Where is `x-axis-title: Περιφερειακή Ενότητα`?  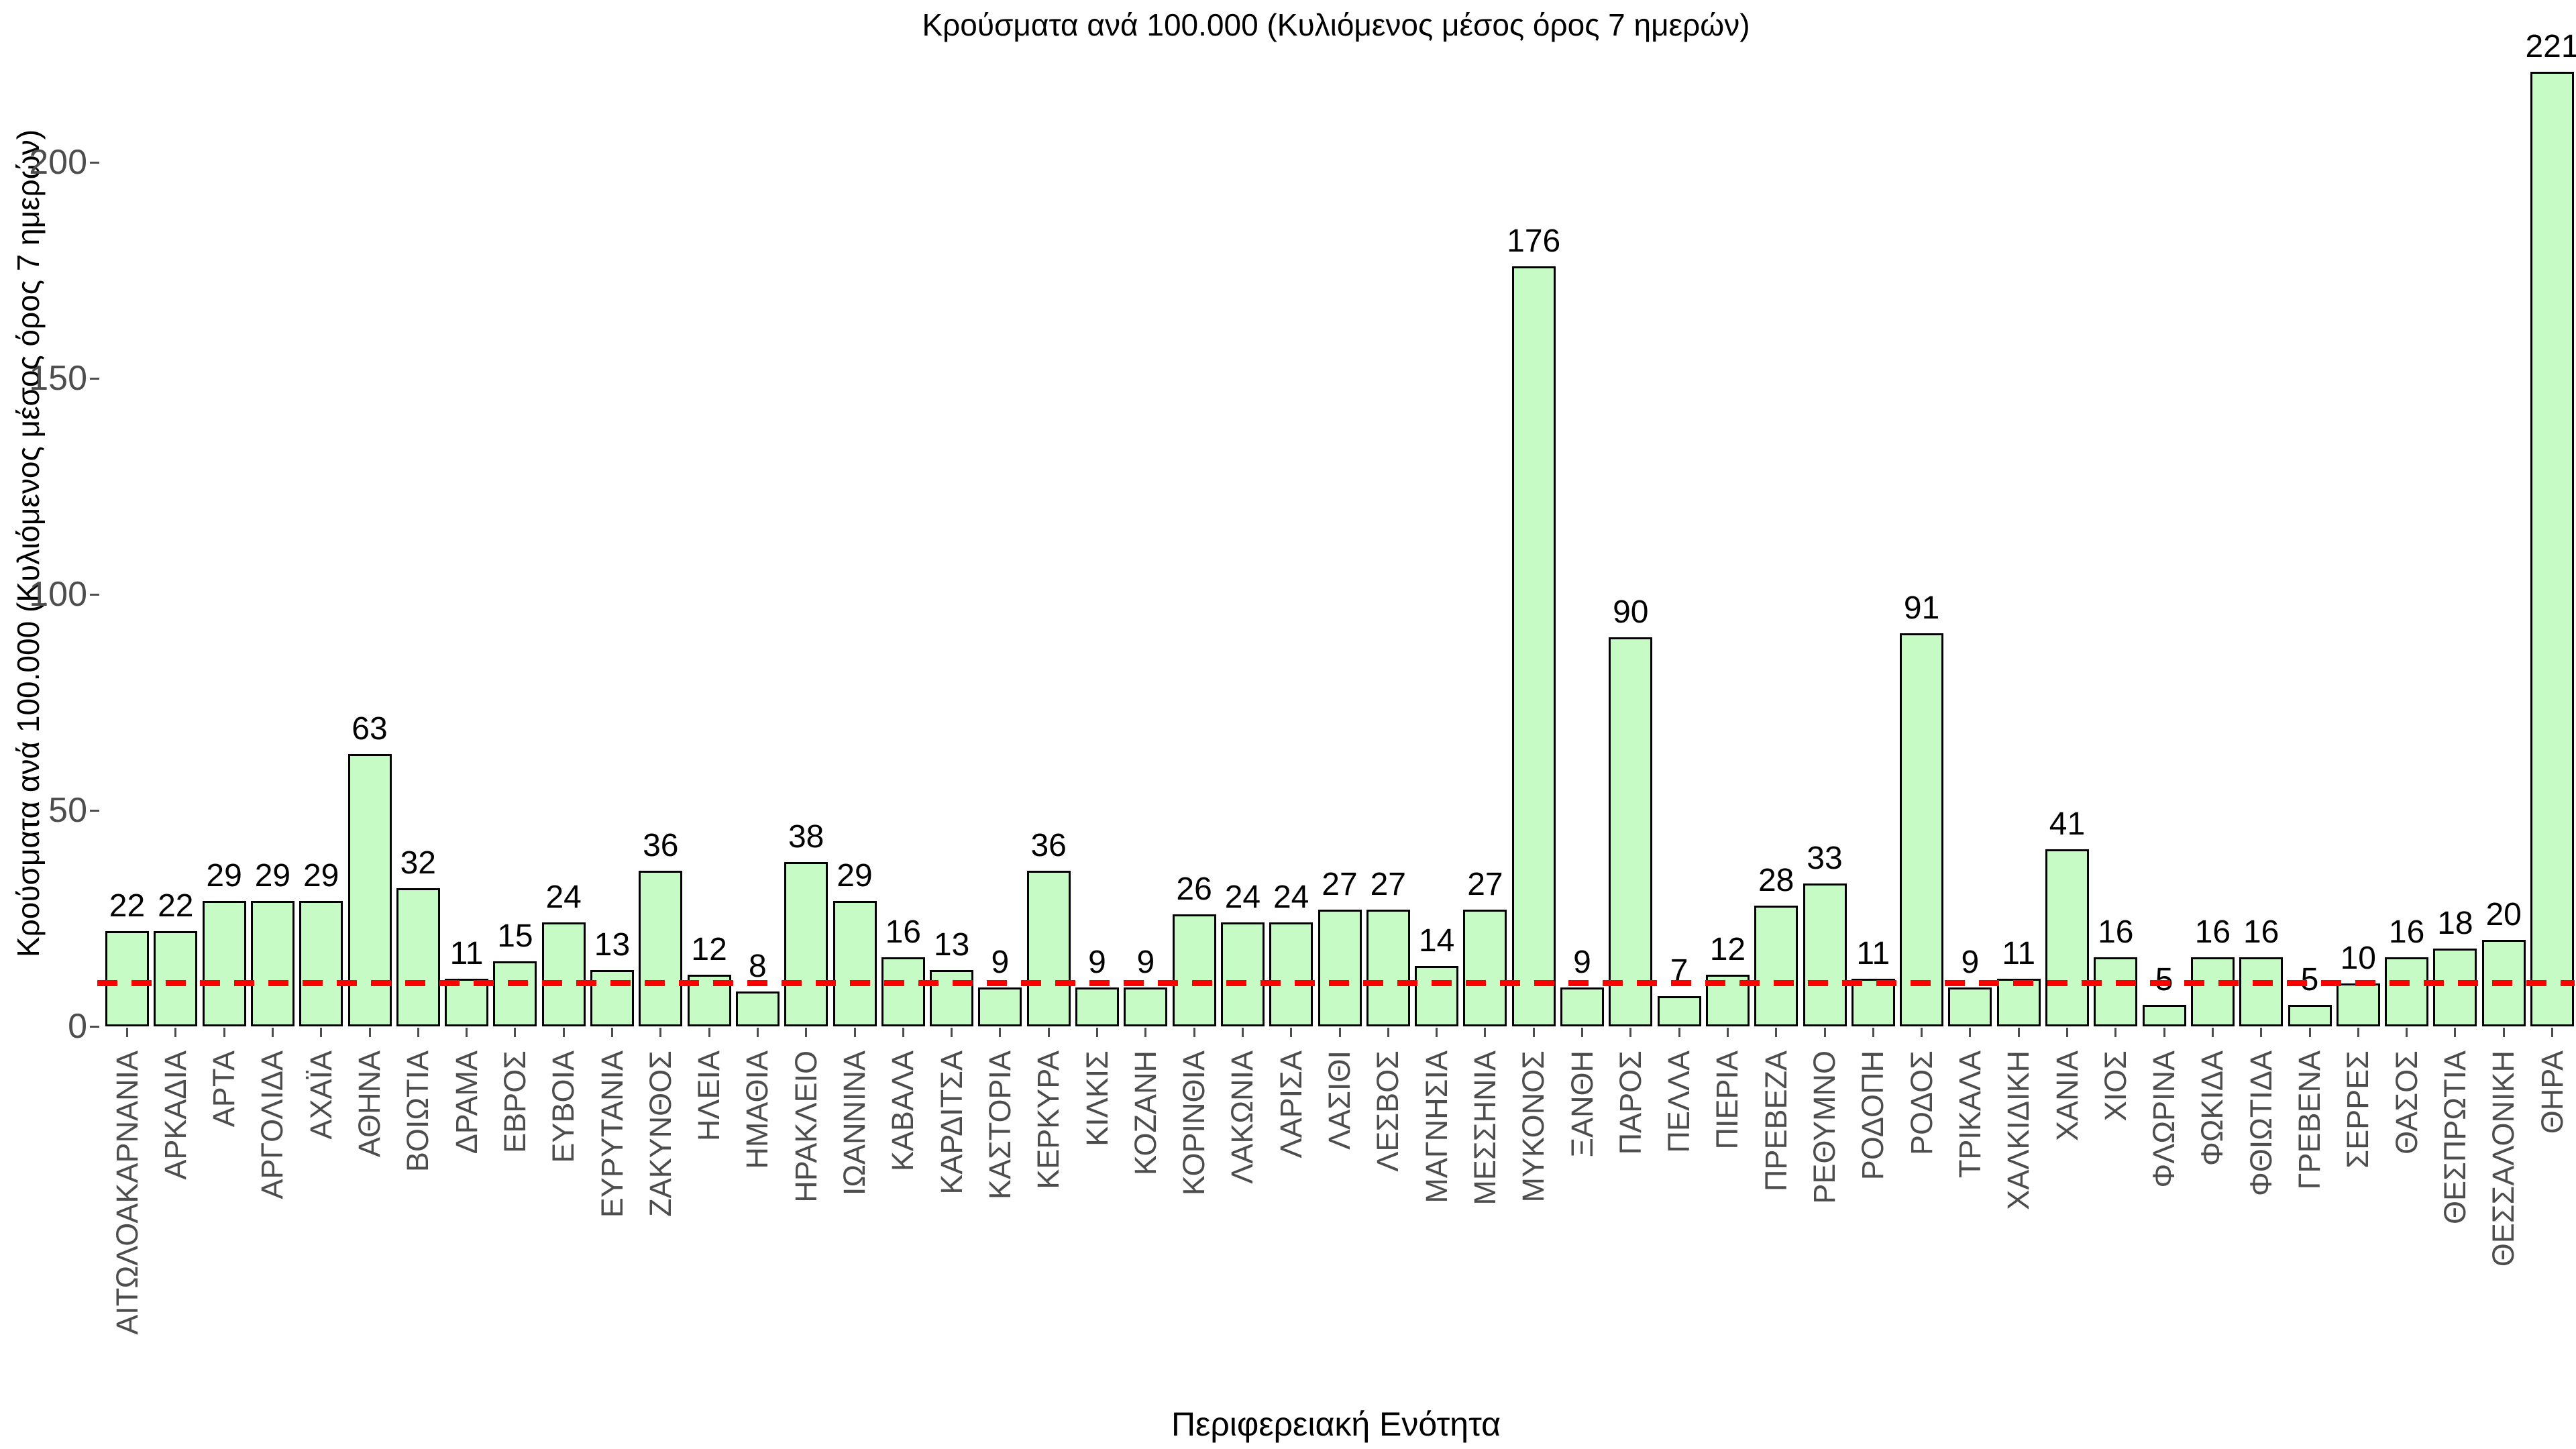 x-axis-title: Περιφερειακή Ενότητα is located at coordinates (1336, 1424).